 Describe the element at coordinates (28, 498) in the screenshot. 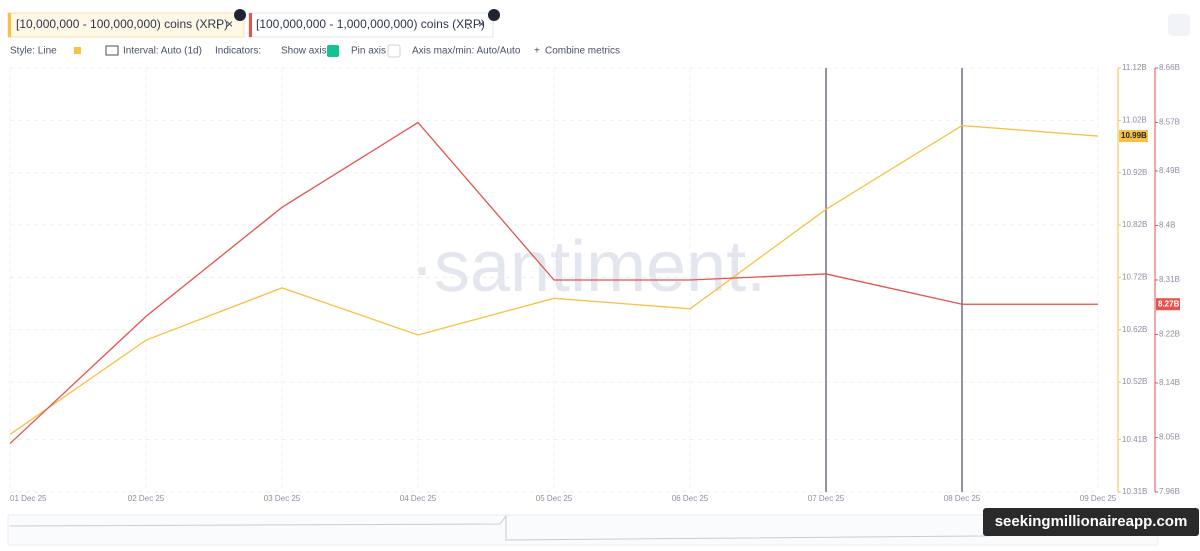

I see `x-tick-label: 01 Dec 25` at that location.